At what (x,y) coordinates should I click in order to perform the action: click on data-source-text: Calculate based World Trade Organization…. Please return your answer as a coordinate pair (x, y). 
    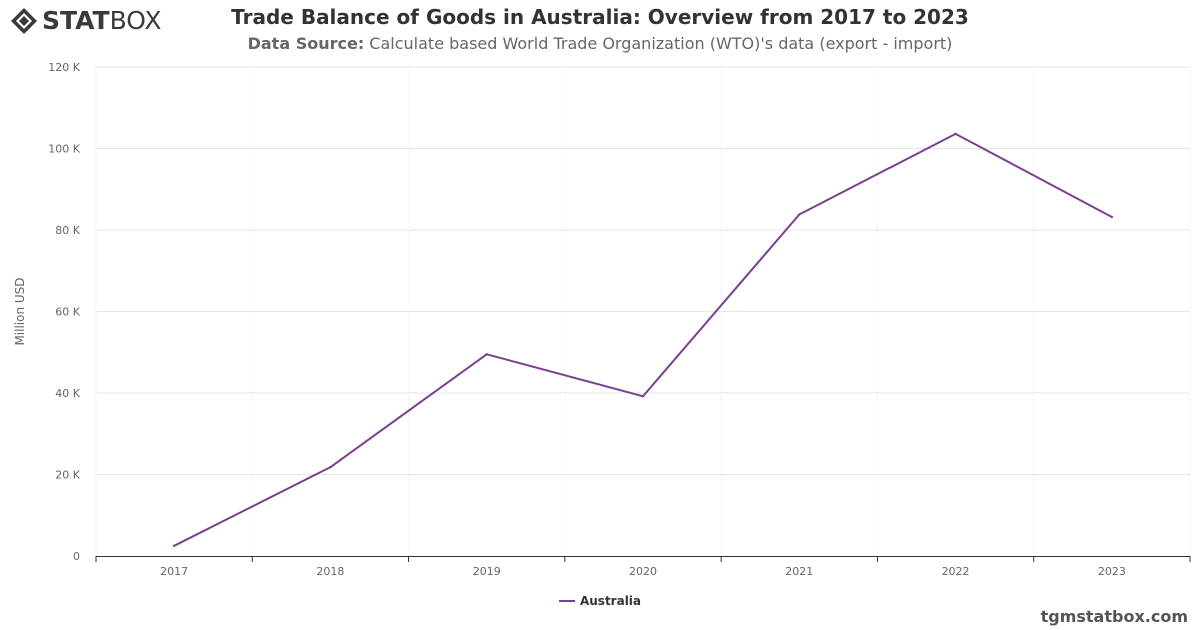
    Looking at the image, I should click on (658, 43).